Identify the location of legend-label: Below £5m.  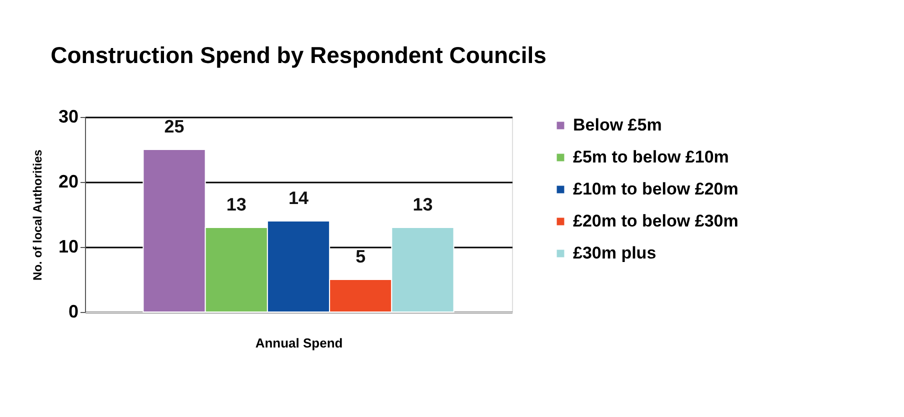
(617, 125).